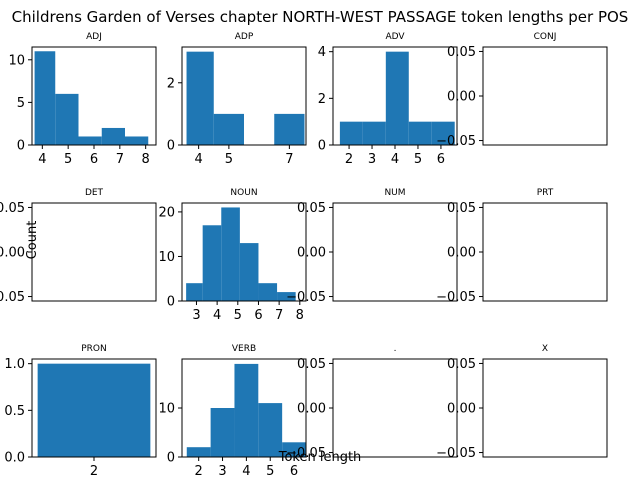 The width and height of the screenshot is (640, 480). Describe the element at coordinates (171, 458) in the screenshot. I see `y-tick-label-verb: 0` at that location.